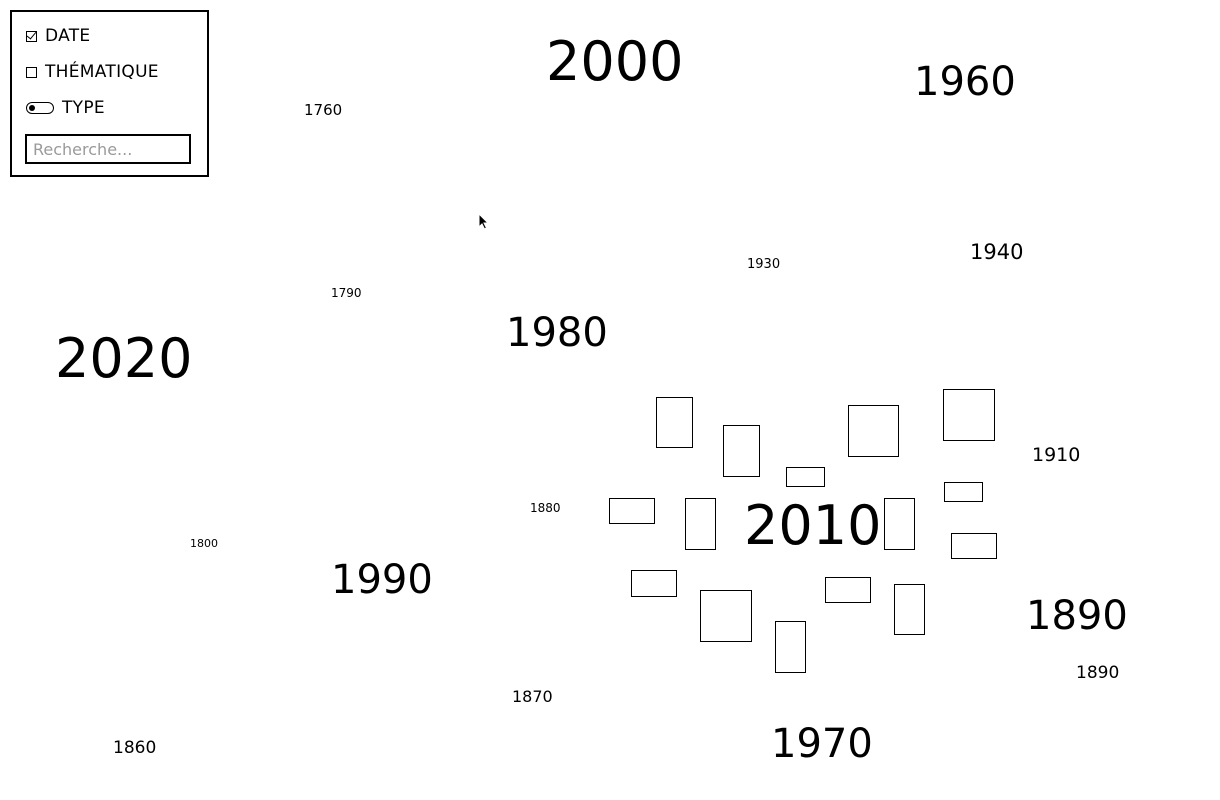  Describe the element at coordinates (764, 264) in the screenshot. I see `year-label: 1930` at that location.